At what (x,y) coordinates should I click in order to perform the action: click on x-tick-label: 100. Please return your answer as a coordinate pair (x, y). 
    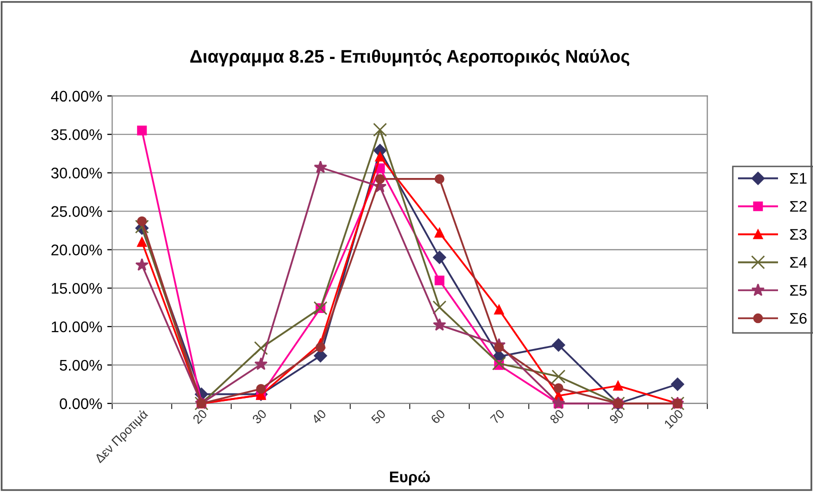
    Looking at the image, I should click on (674, 418).